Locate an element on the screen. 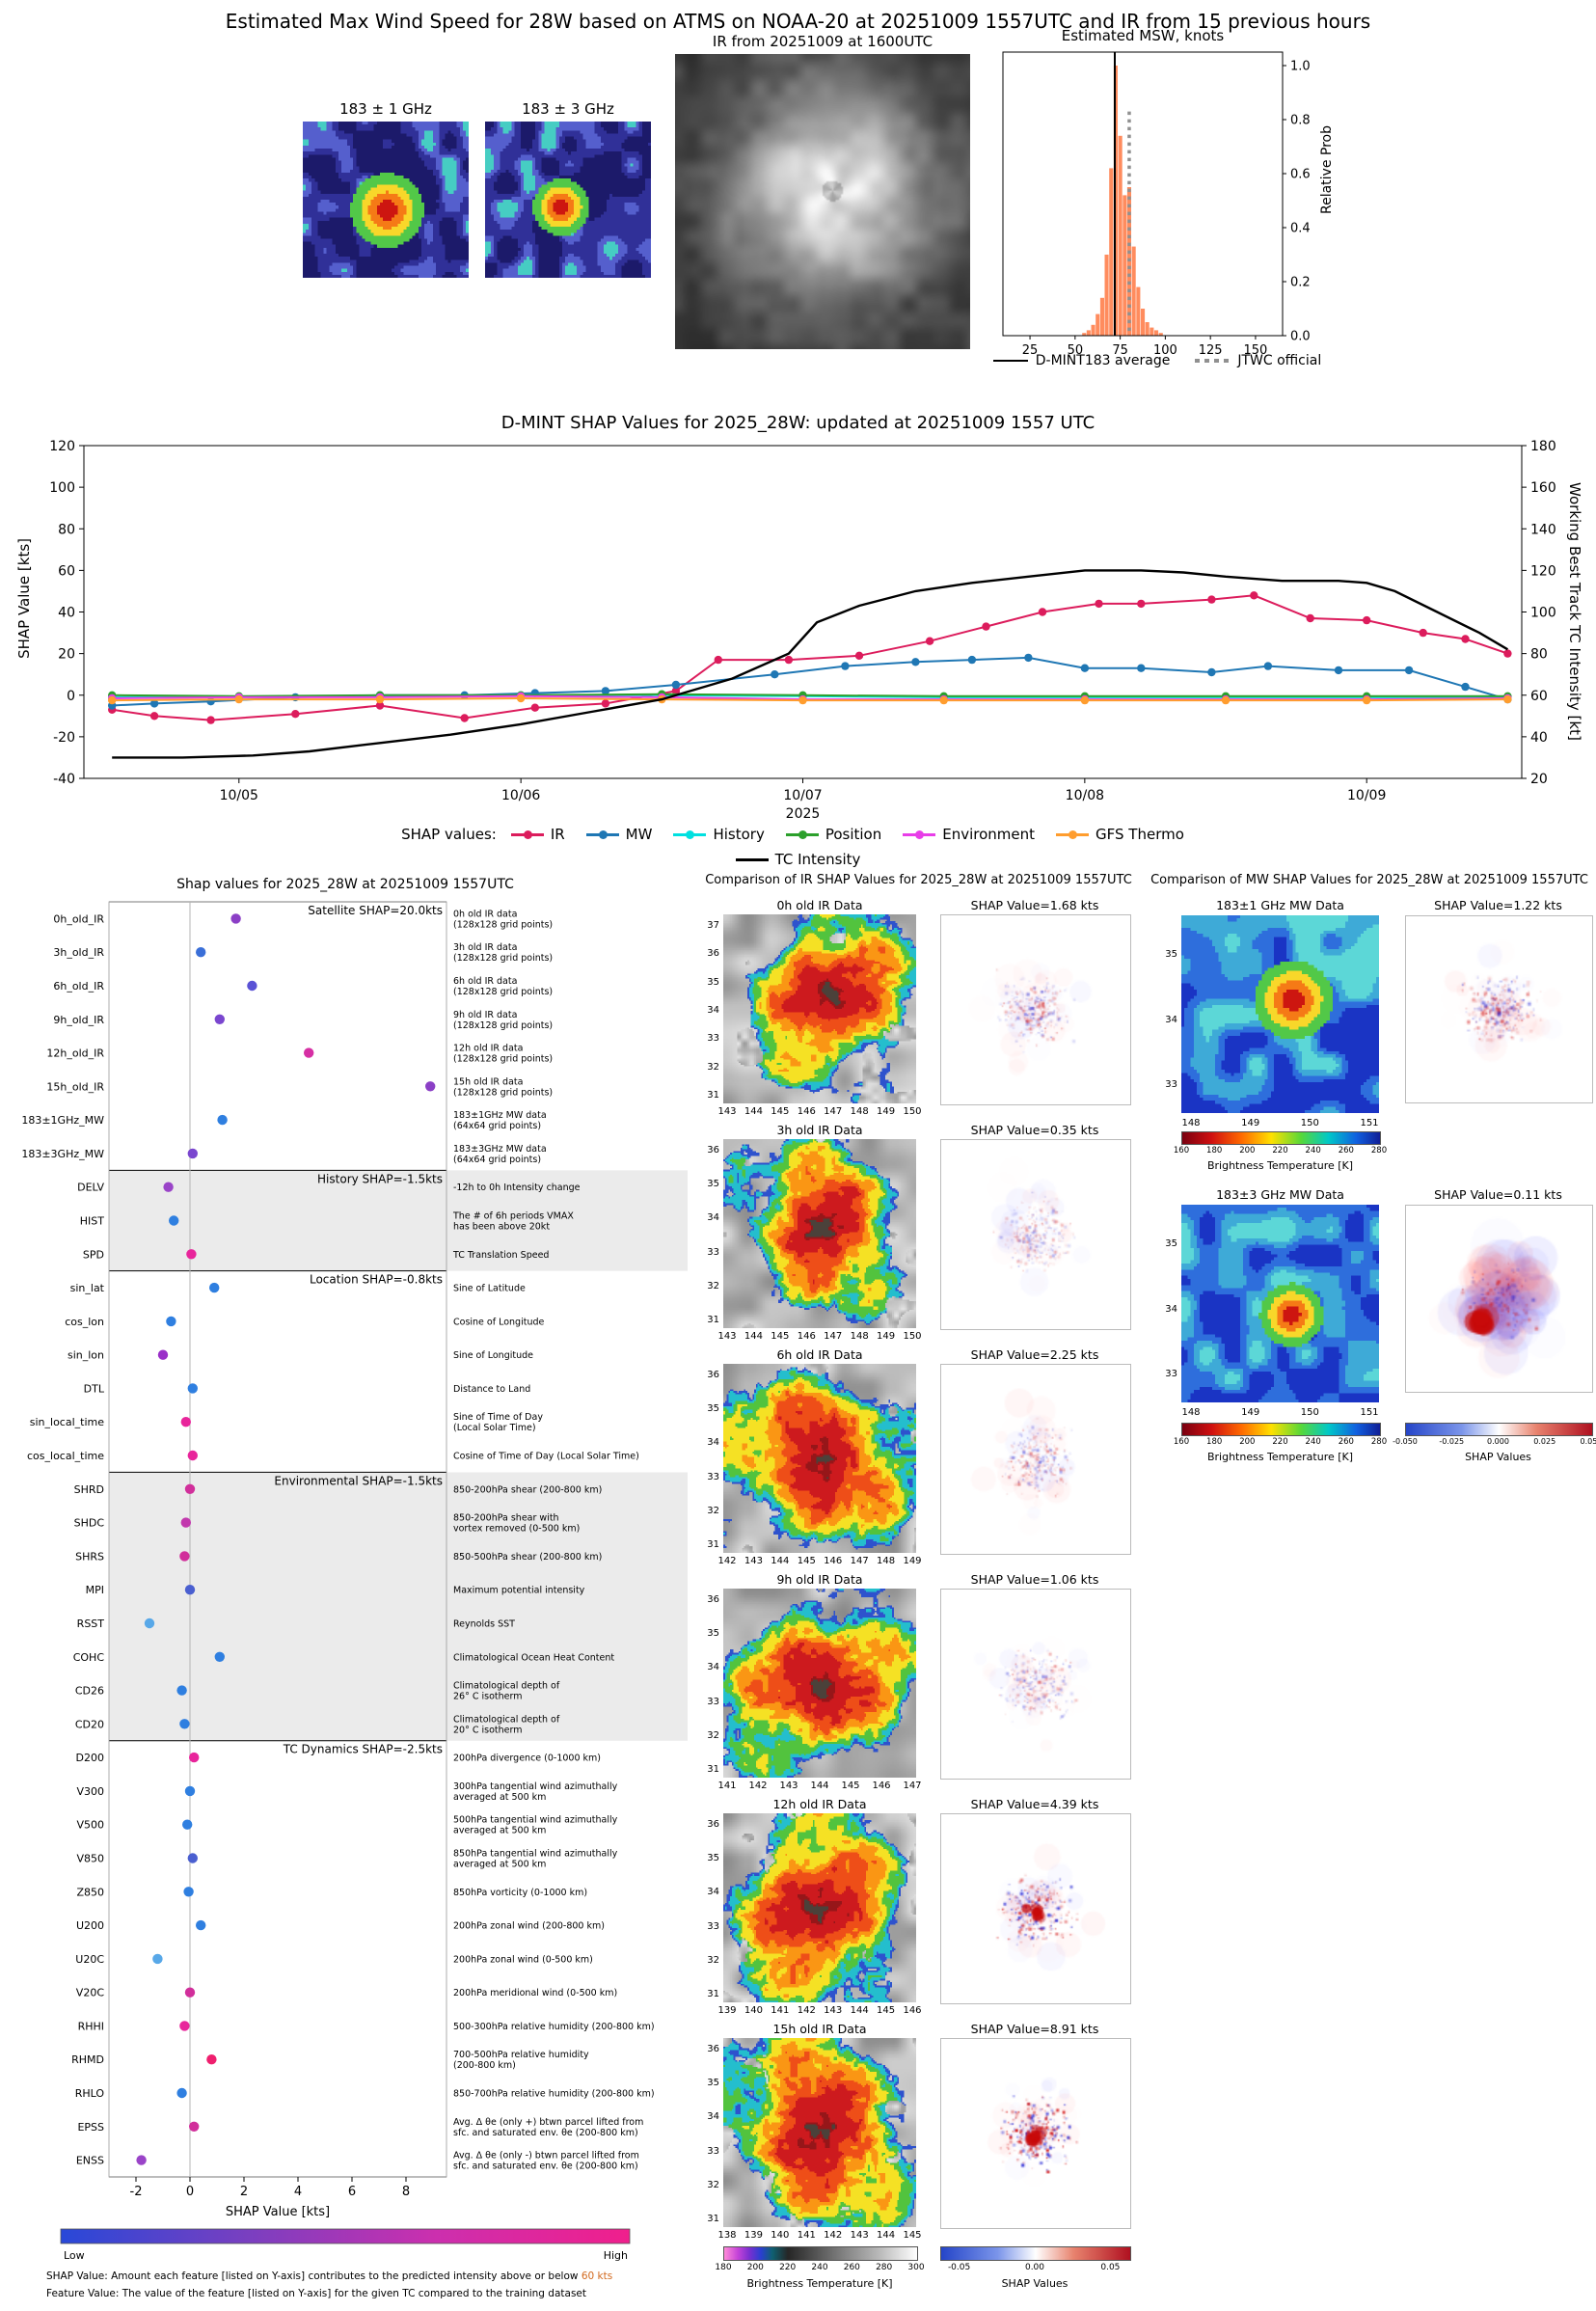 Image resolution: width=1596 pixels, height=2311 pixels. feature-name: V300 is located at coordinates (90, 1791).